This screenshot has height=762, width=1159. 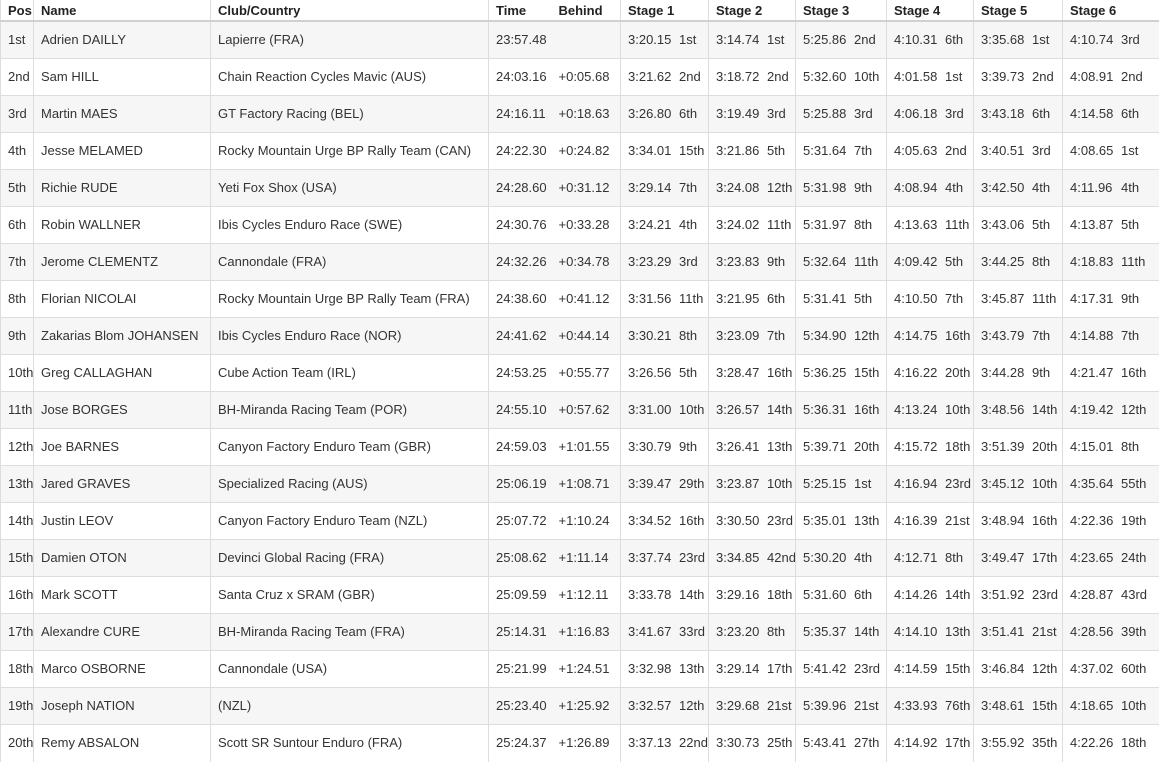 I want to click on behind-cell: +1:11.14, so click(x=589, y=558).